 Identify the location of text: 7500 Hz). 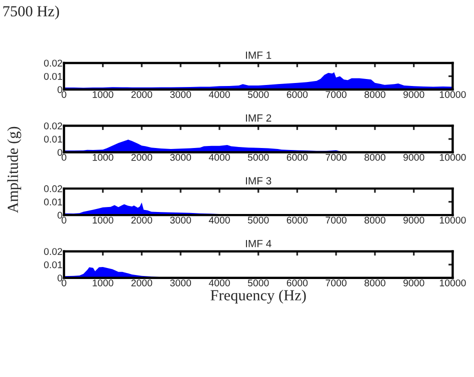
(31, 13).